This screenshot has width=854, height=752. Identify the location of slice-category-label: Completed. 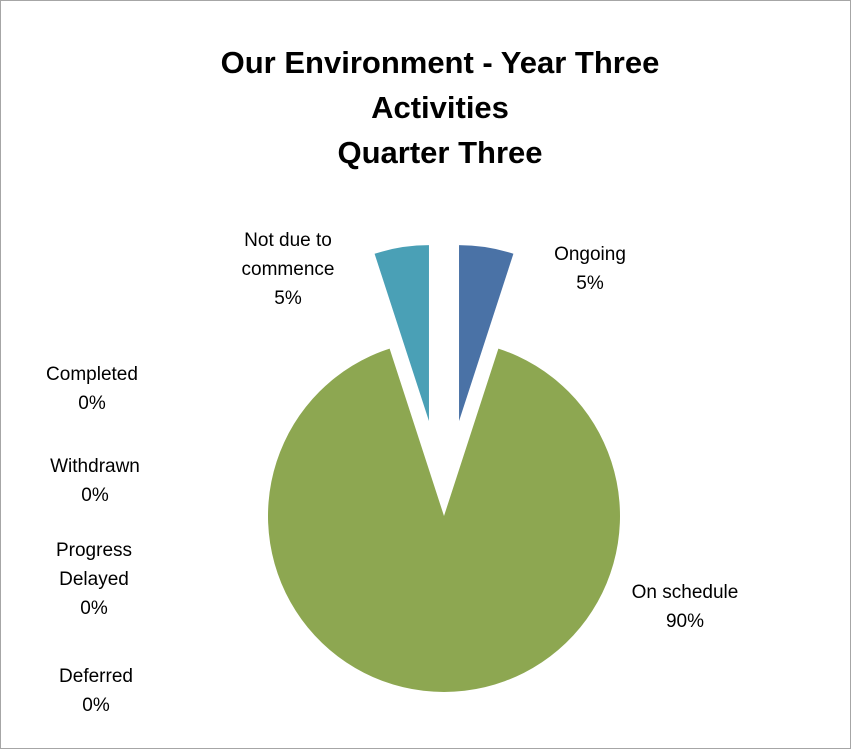
(92, 374).